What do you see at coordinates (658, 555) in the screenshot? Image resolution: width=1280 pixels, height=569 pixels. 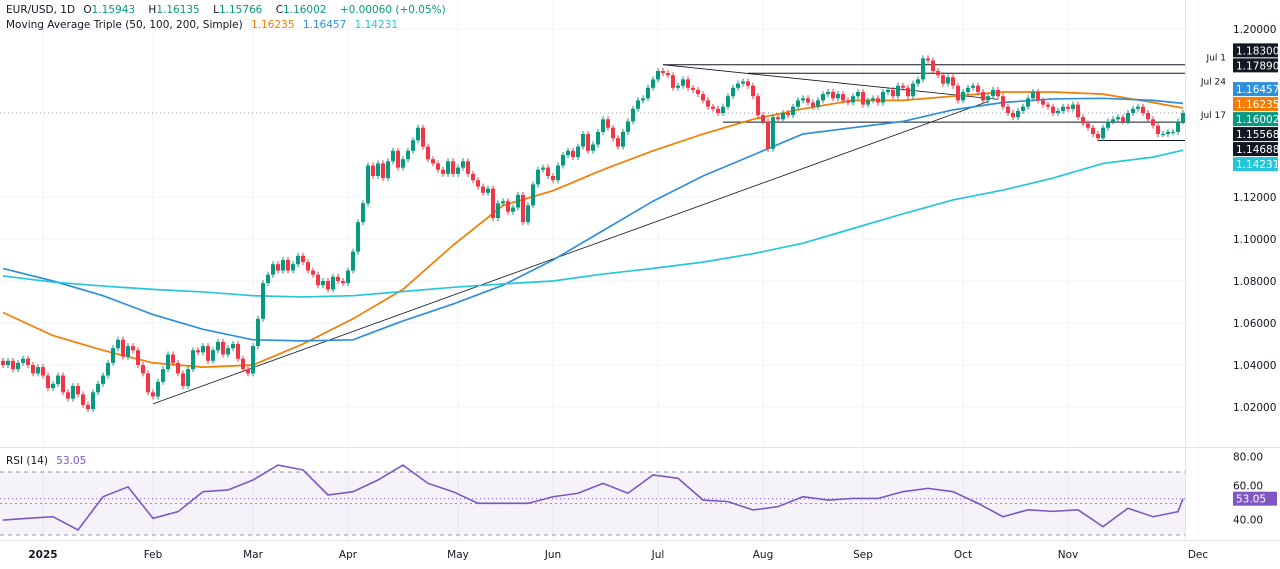 I see `time-tick-label: Jul` at bounding box center [658, 555].